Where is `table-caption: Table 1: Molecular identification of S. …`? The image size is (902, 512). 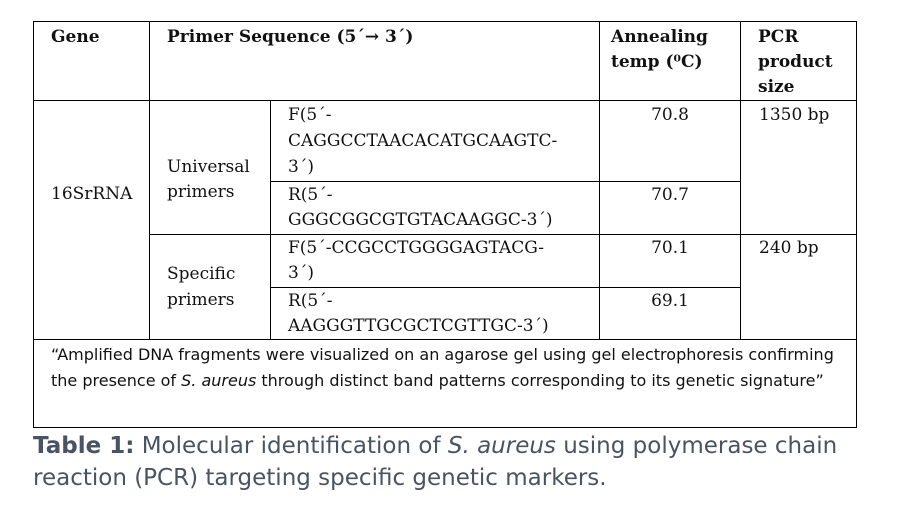
table-caption: Table 1: Molecular identification of S. … is located at coordinates (458, 462).